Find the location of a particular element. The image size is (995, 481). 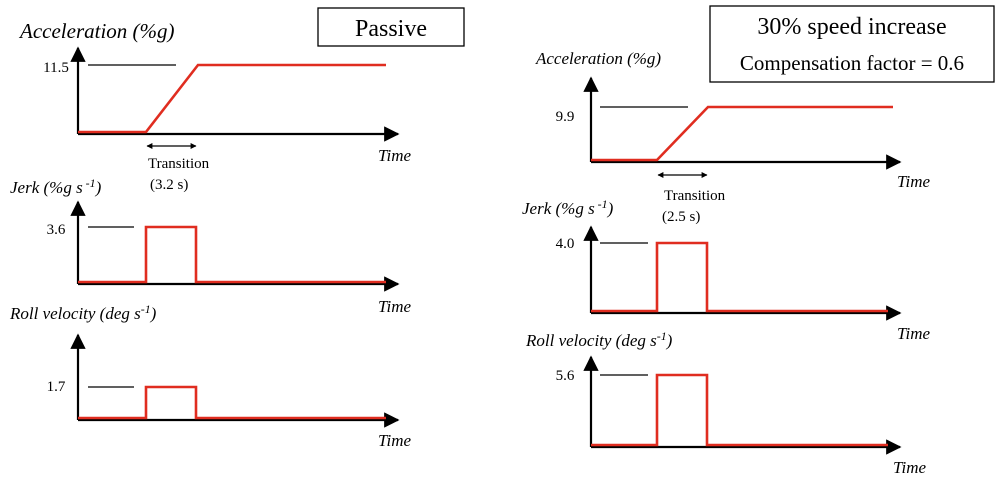

plot-4: Acceleration (%g) 9.9 Time is located at coordinates (733, 120).